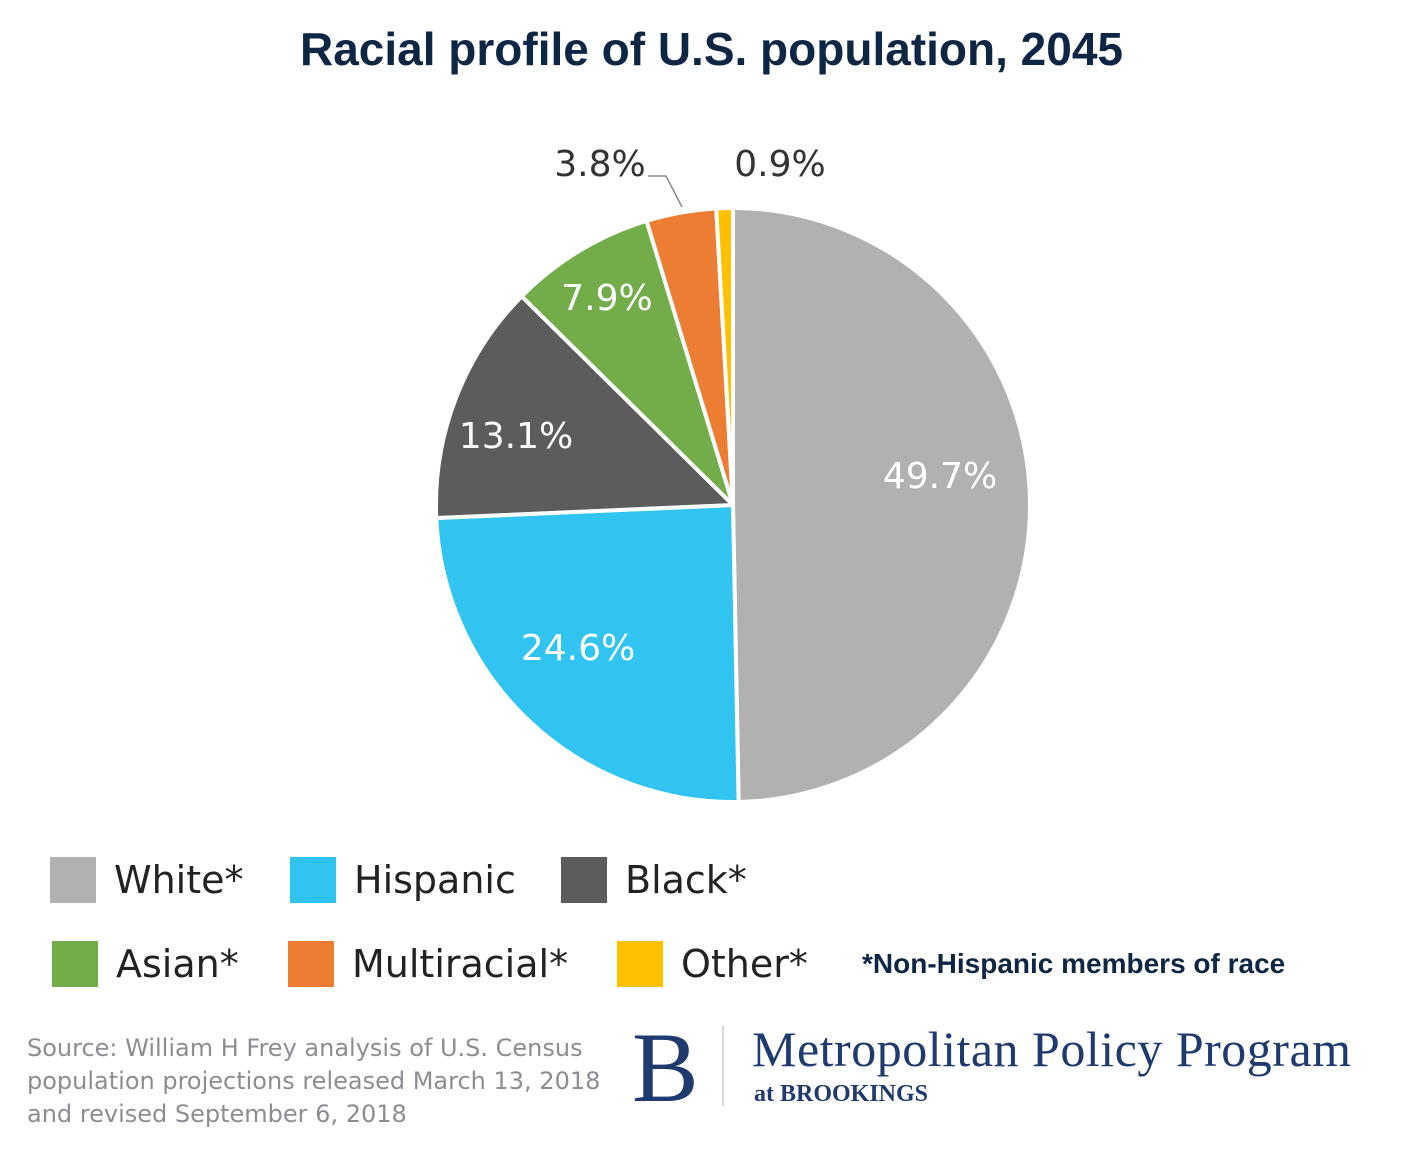 This screenshot has width=1423, height=1163. Describe the element at coordinates (460, 964) in the screenshot. I see `legend-label-multiracial: Multiracial*` at that location.